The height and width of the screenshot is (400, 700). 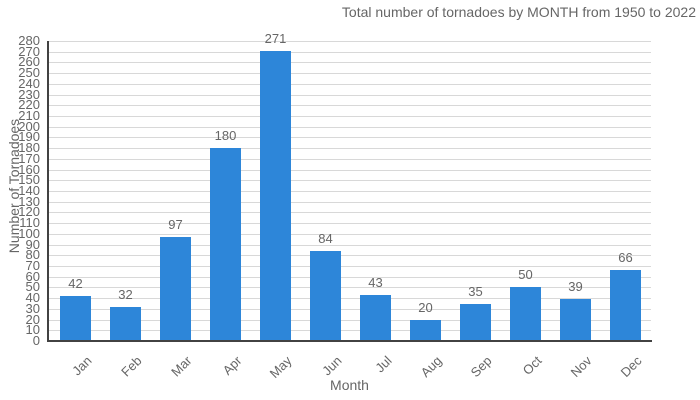 I want to click on bar-apr, so click(x=225, y=244).